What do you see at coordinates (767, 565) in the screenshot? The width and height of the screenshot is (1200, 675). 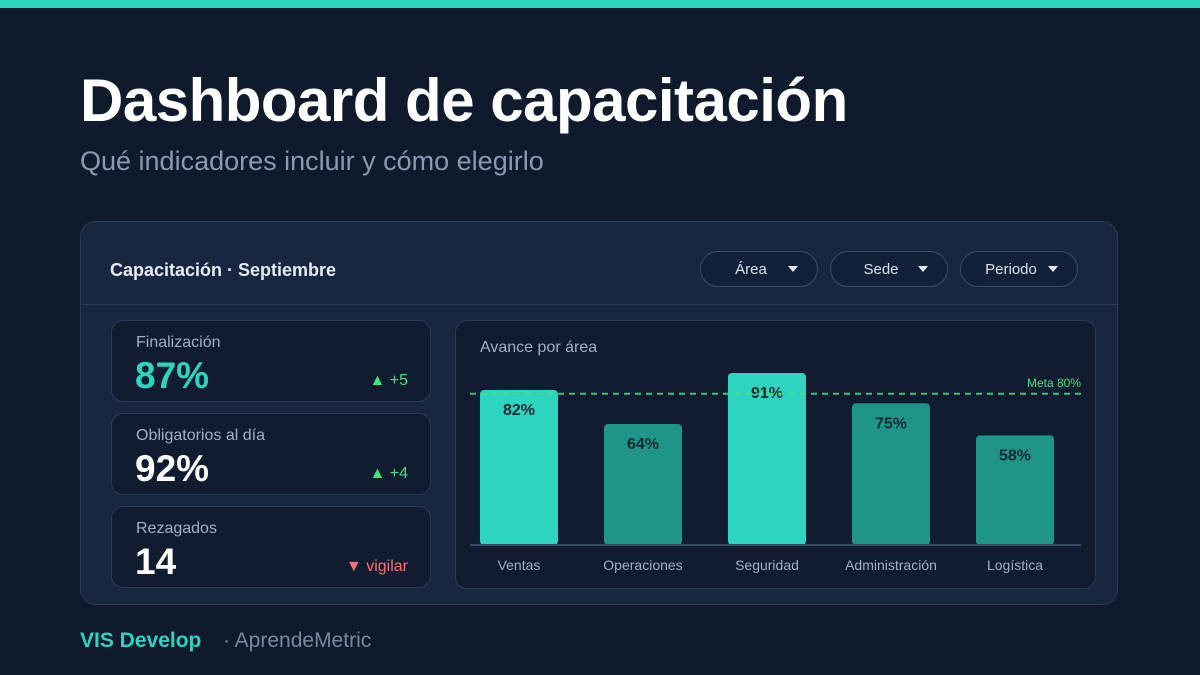 I see `x-tick-label: Seguridad` at bounding box center [767, 565].